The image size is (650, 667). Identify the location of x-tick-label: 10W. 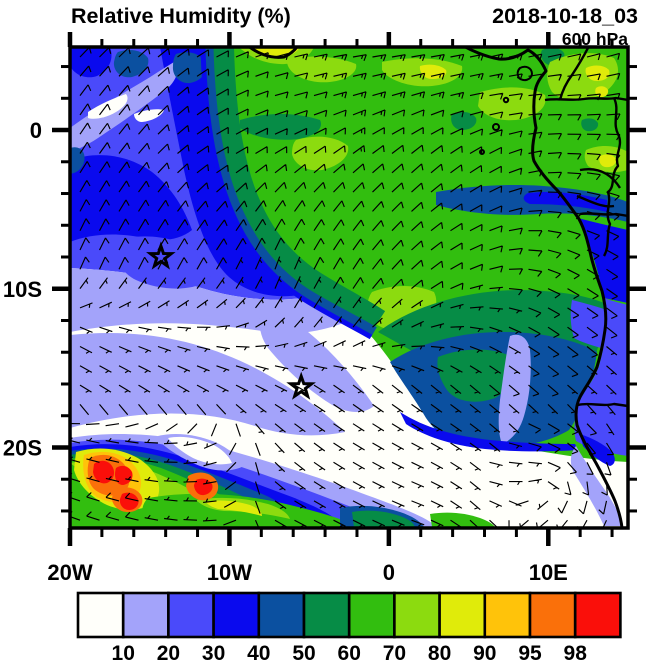
(229, 572).